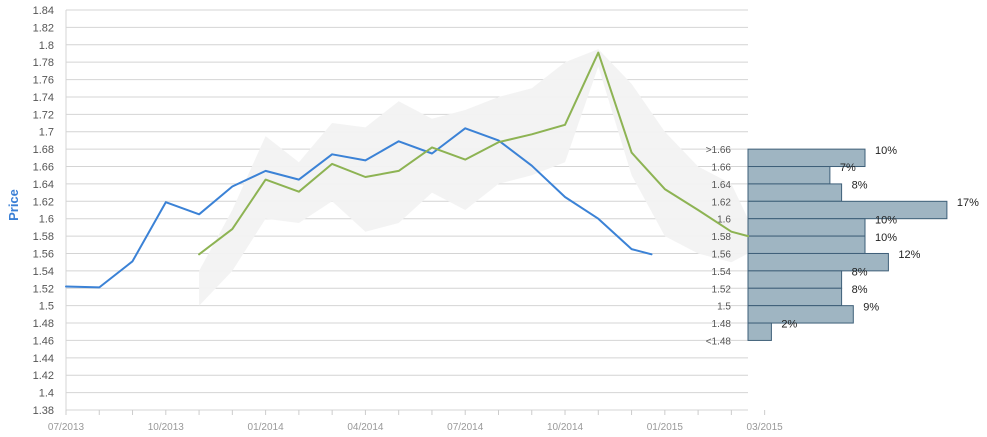 The width and height of the screenshot is (987, 437). Describe the element at coordinates (266, 427) in the screenshot. I see `x-tick-label: 01/2014` at that location.